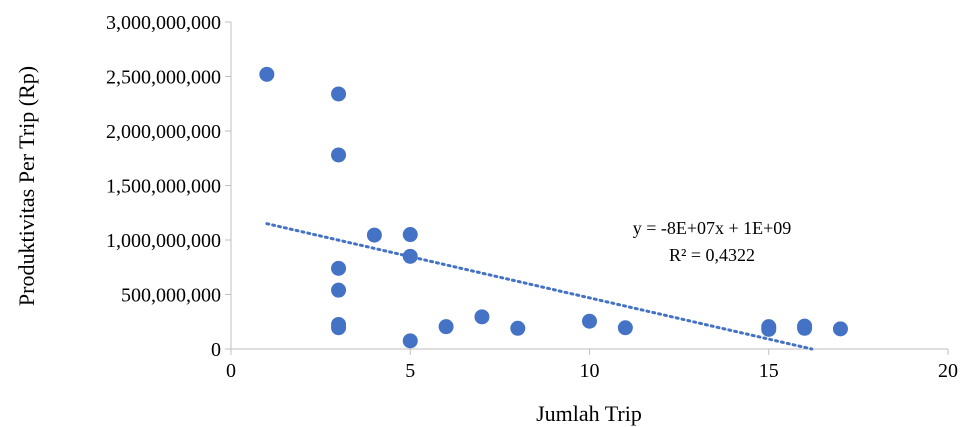  What do you see at coordinates (712, 255) in the screenshot?
I see `trendline-r-squared: R² = 0,4322` at bounding box center [712, 255].